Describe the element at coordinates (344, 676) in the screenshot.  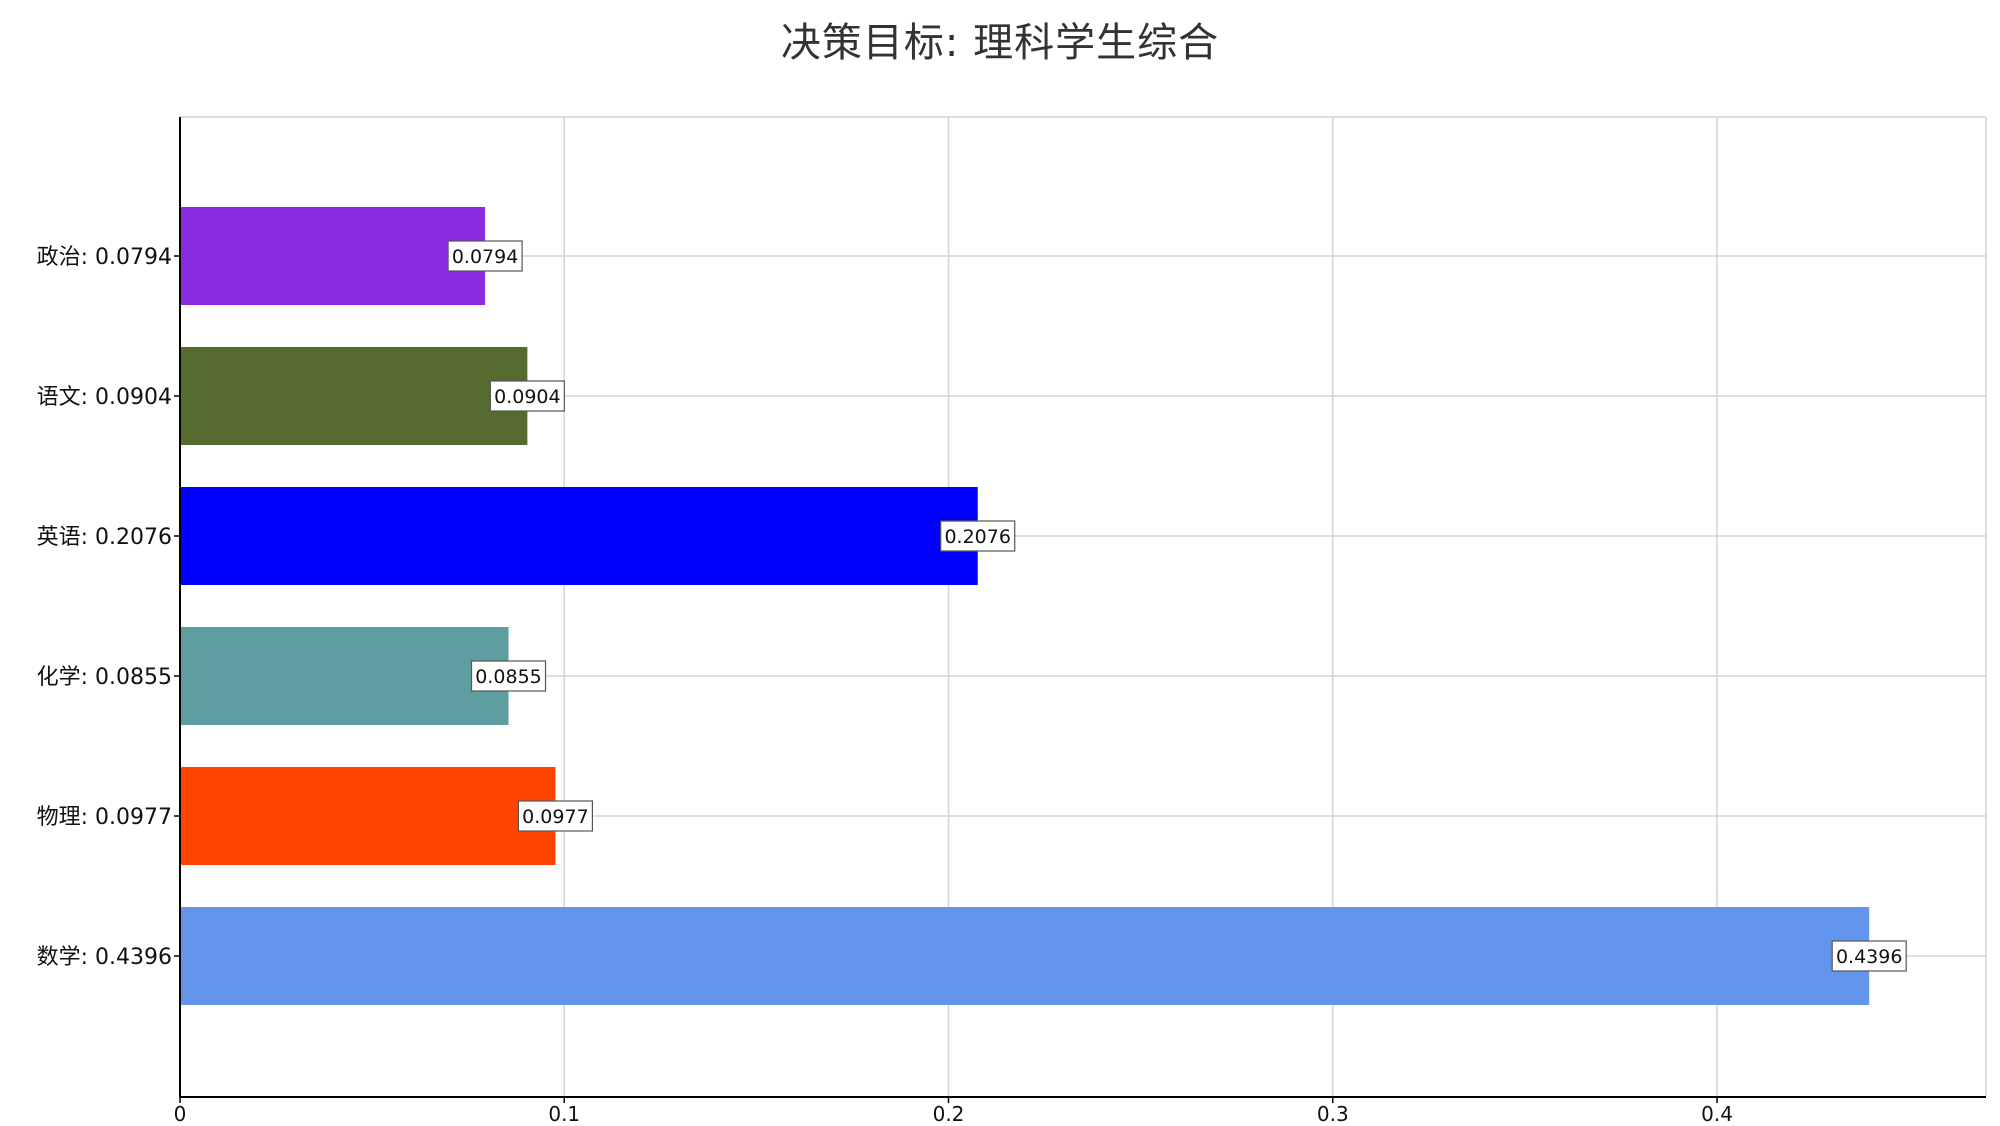
I see `bar-化学` at that location.